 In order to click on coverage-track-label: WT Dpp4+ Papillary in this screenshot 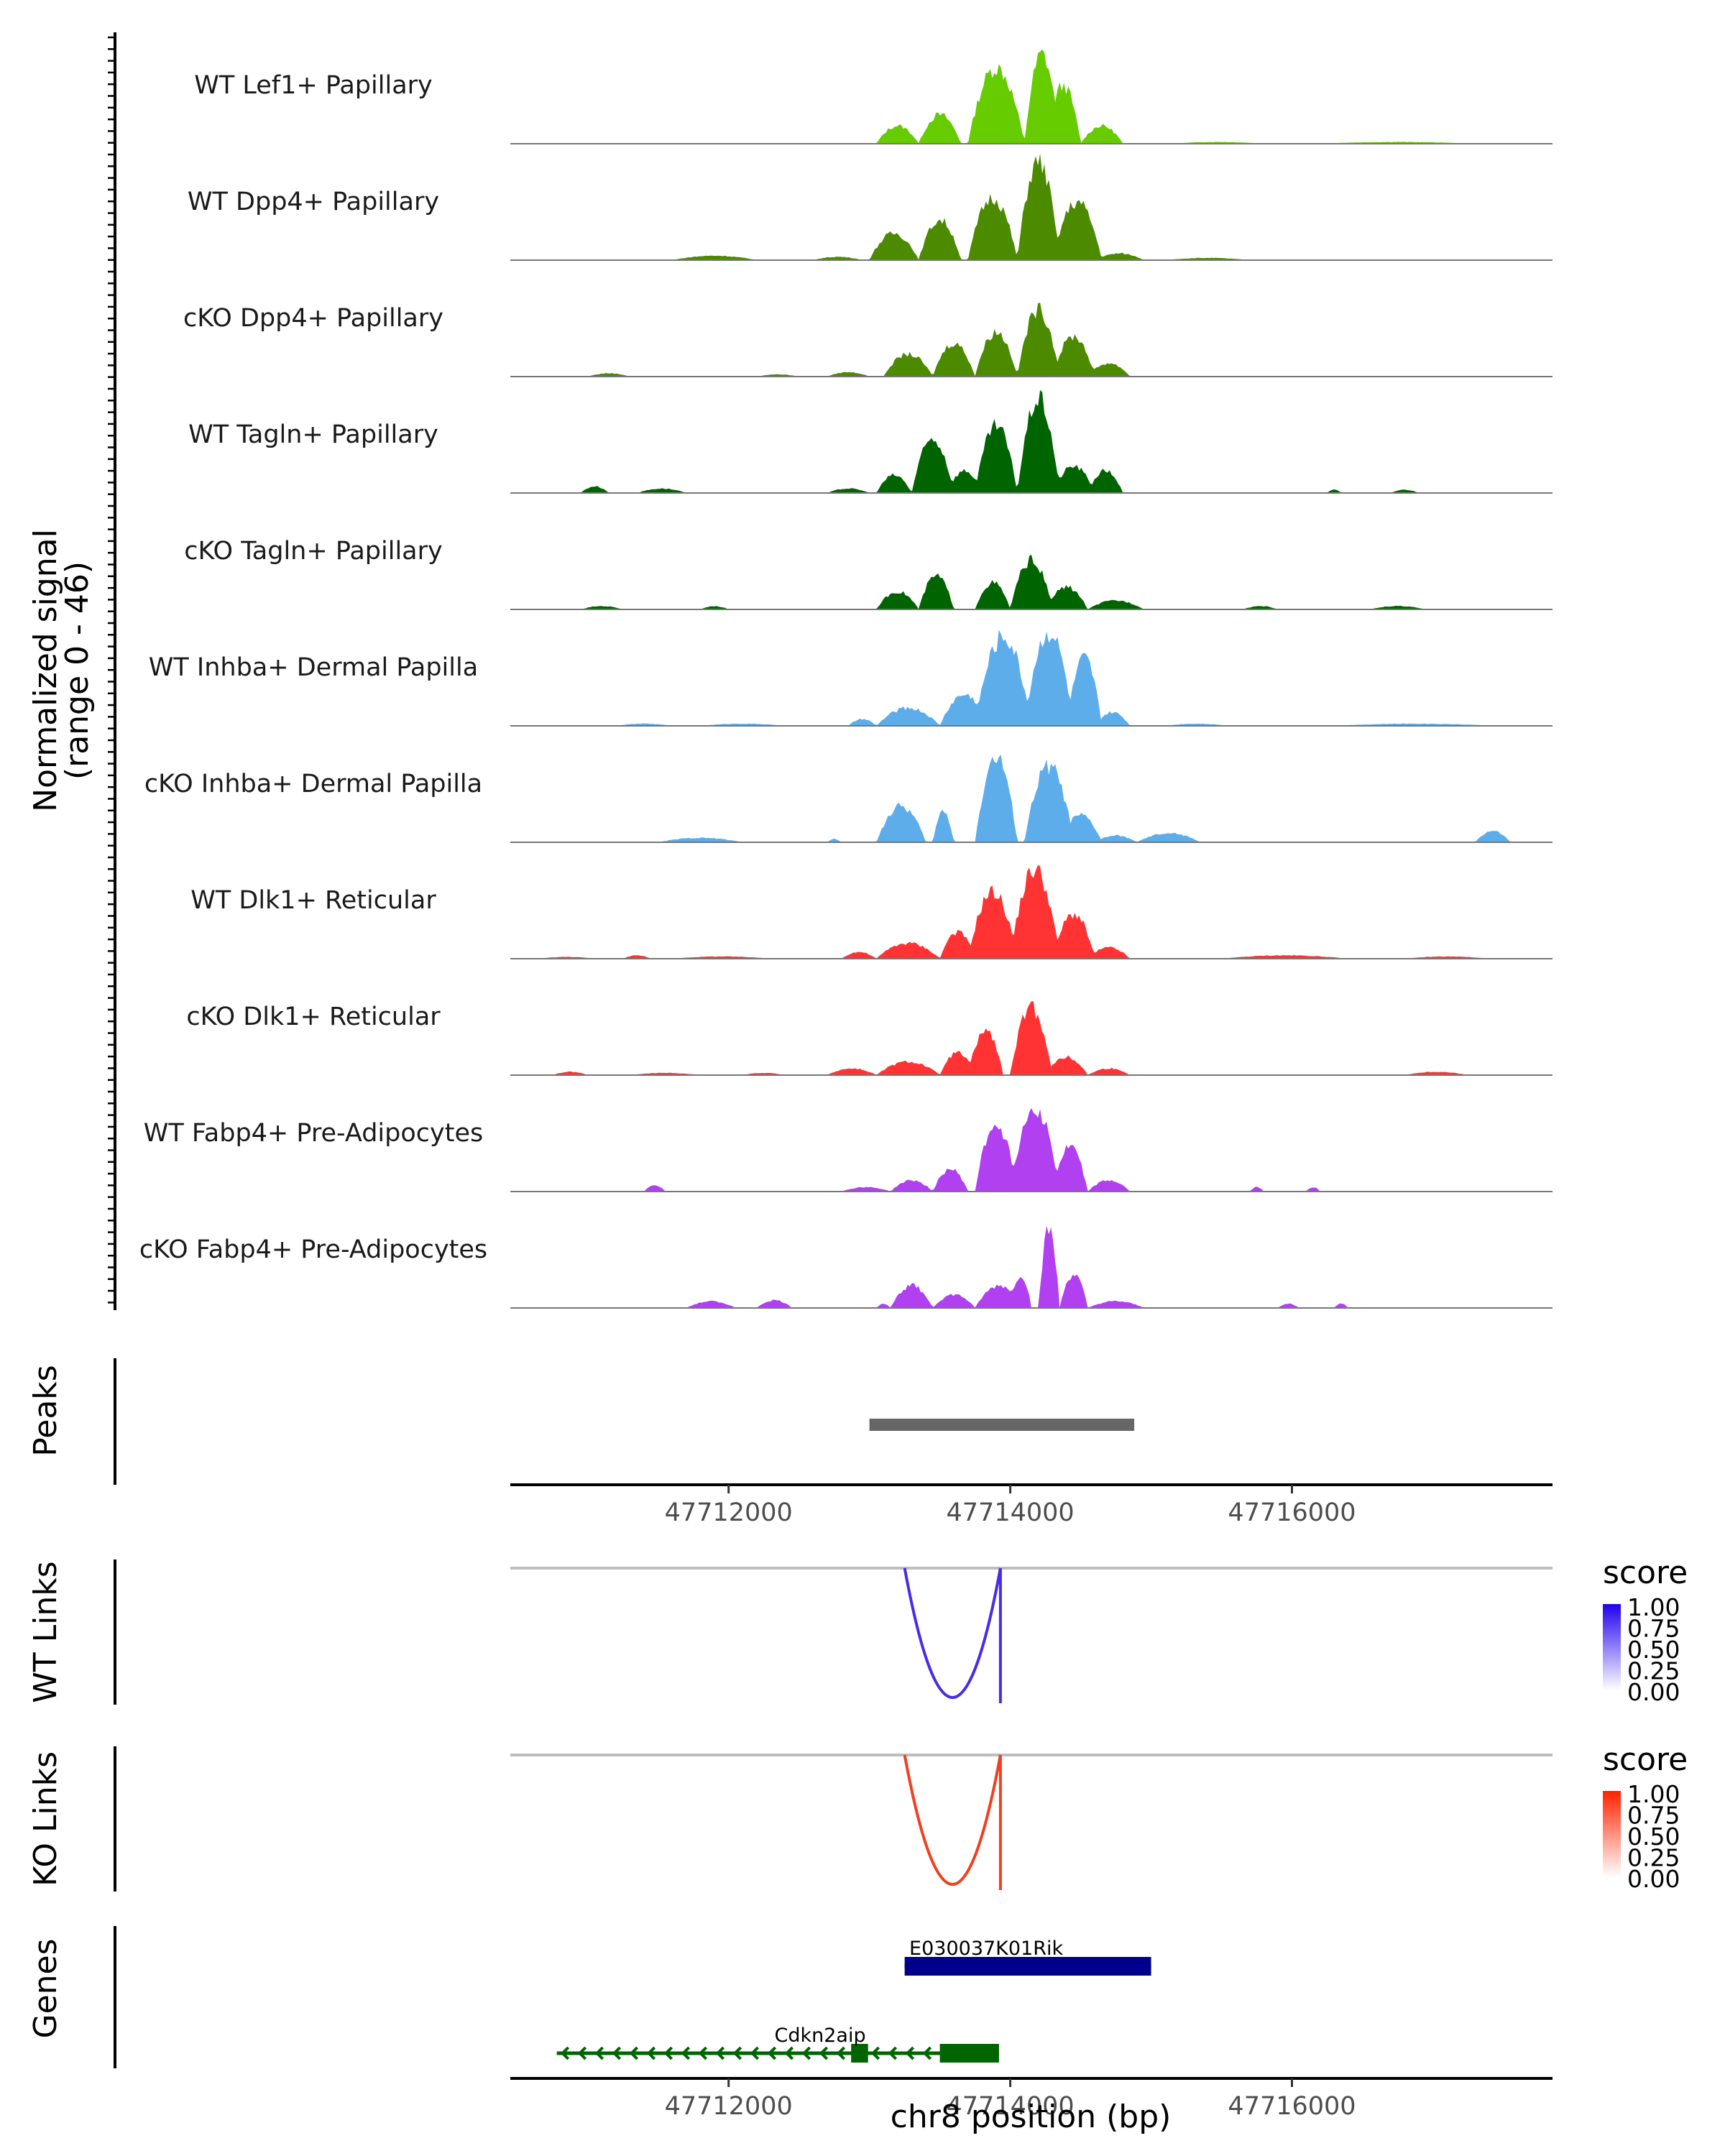, I will do `click(313, 202)`.